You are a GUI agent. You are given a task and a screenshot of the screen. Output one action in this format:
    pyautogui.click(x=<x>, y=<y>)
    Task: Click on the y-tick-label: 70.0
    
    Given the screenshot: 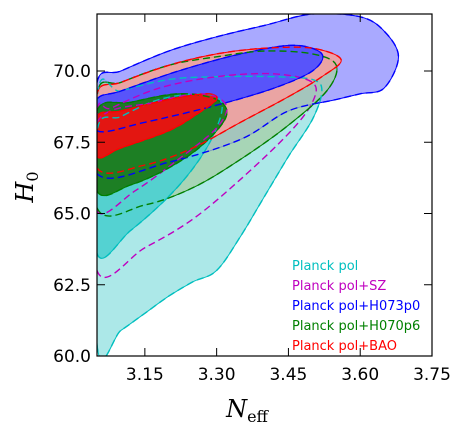 What is the action you would take?
    pyautogui.click(x=72, y=72)
    